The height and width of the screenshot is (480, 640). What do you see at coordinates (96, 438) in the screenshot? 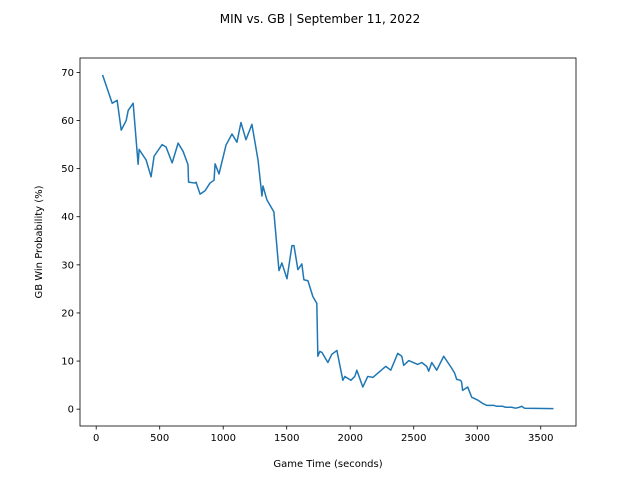
I see `x-tick-label: 0` at bounding box center [96, 438].